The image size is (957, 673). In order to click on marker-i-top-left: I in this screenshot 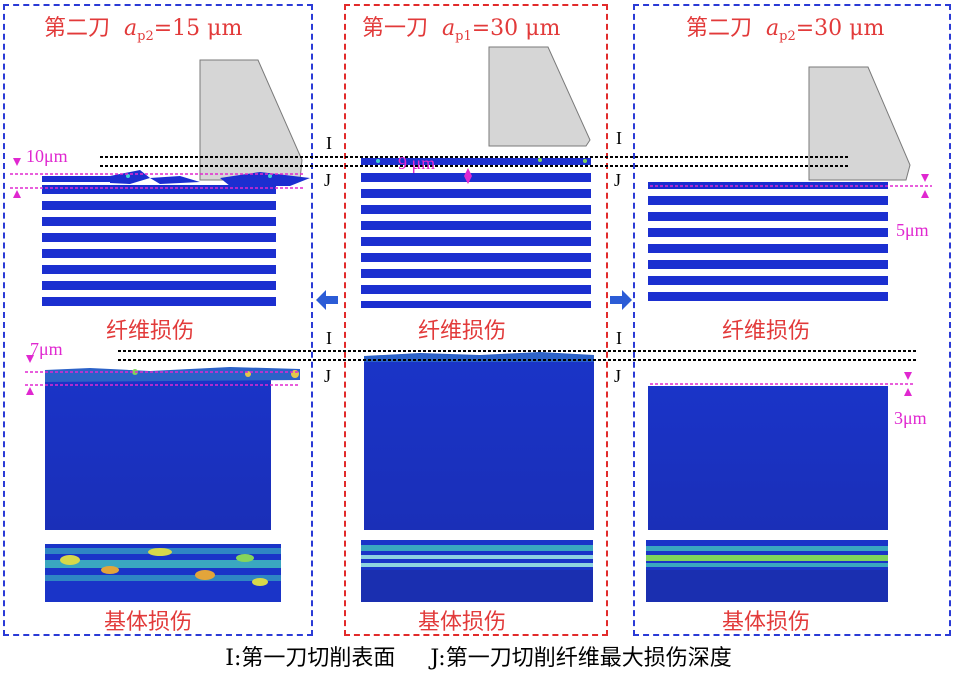, I will do `click(329, 143)`.